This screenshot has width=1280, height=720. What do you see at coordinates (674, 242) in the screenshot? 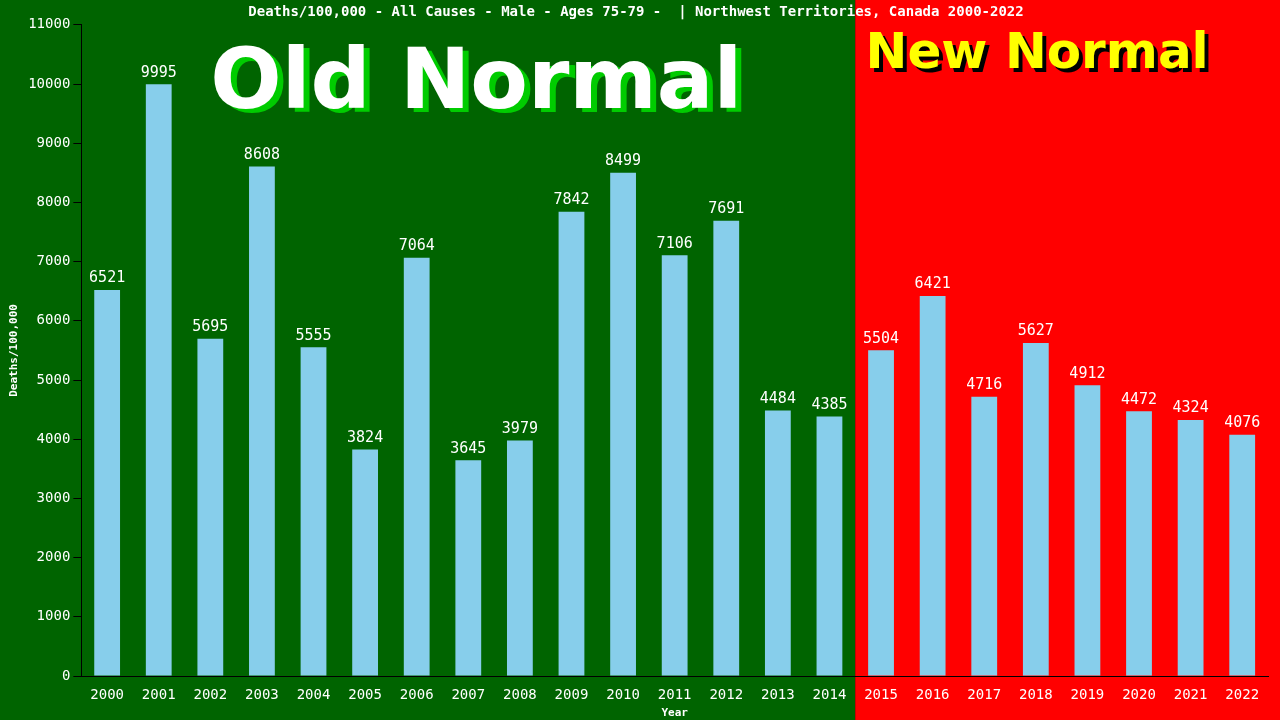
I see `data-label: 7106` at bounding box center [674, 242].